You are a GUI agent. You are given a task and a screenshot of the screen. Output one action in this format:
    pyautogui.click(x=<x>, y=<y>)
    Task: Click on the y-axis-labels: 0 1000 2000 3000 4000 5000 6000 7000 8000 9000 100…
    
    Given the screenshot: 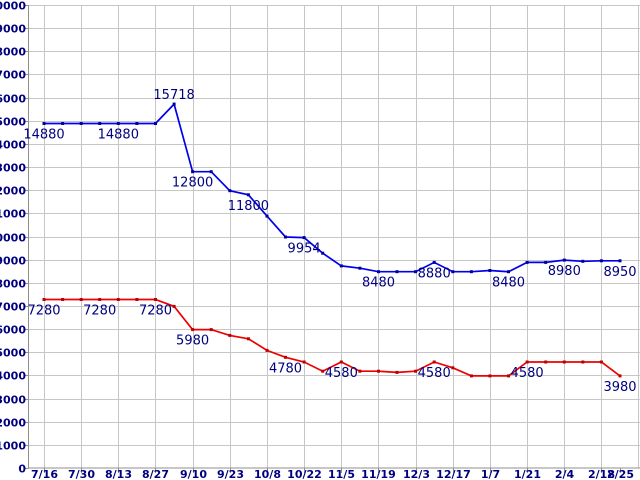 What is the action you would take?
    pyautogui.click(x=13, y=238)
    